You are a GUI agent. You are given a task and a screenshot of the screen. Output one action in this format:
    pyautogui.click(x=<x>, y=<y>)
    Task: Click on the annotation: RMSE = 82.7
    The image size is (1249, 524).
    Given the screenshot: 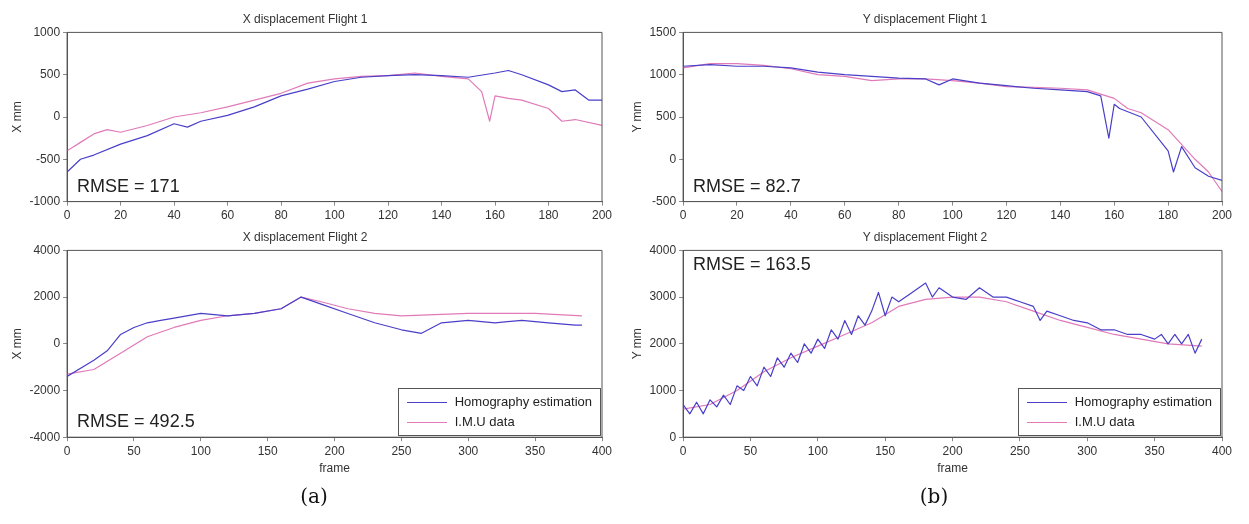 What is the action you would take?
    pyautogui.click(x=747, y=185)
    